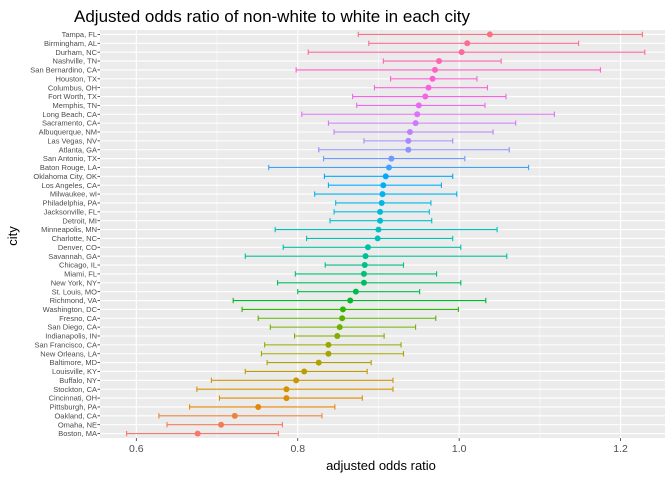 The height and width of the screenshot is (480, 672). Describe the element at coordinates (65, 344) in the screenshot. I see `y-tick-label: San Francisco, CA` at that location.